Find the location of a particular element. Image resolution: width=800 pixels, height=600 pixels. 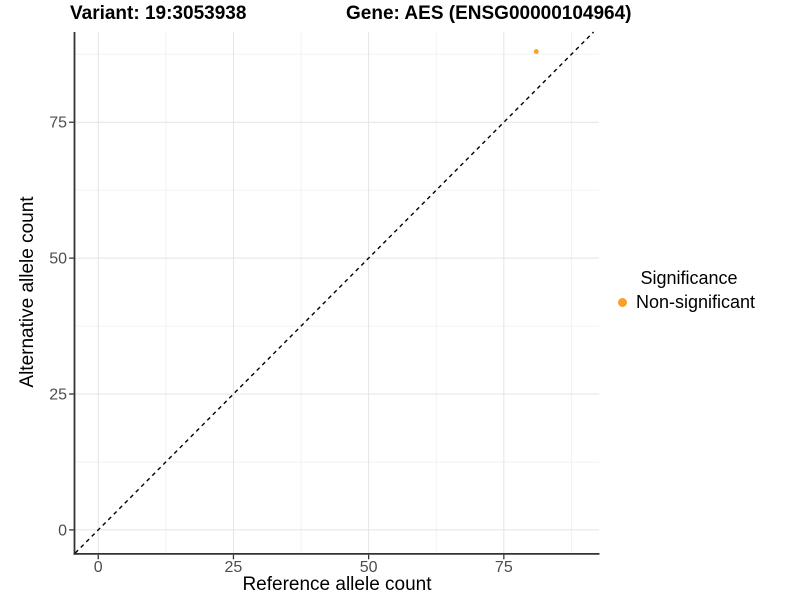

legend-key-dot-icon is located at coordinates (622, 302).